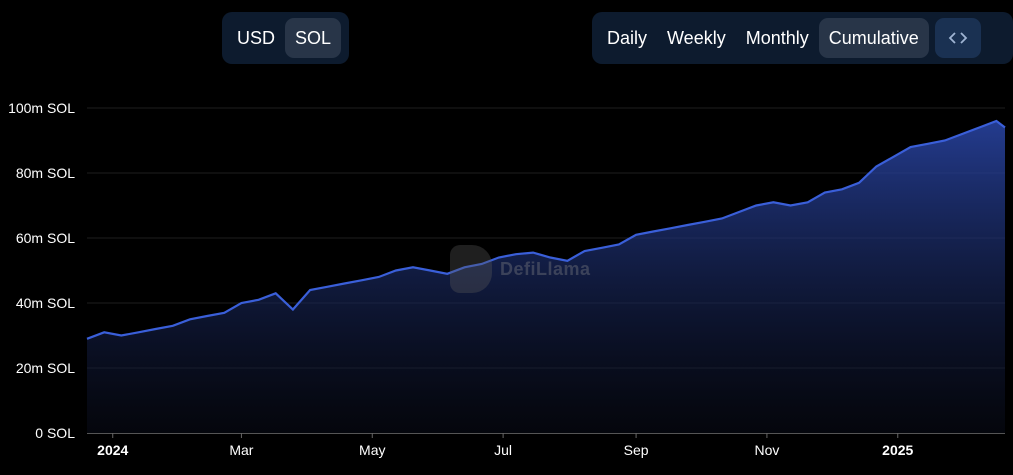 The image size is (1013, 475). What do you see at coordinates (45, 173) in the screenshot?
I see `y-tick-label: 80m SOL` at bounding box center [45, 173].